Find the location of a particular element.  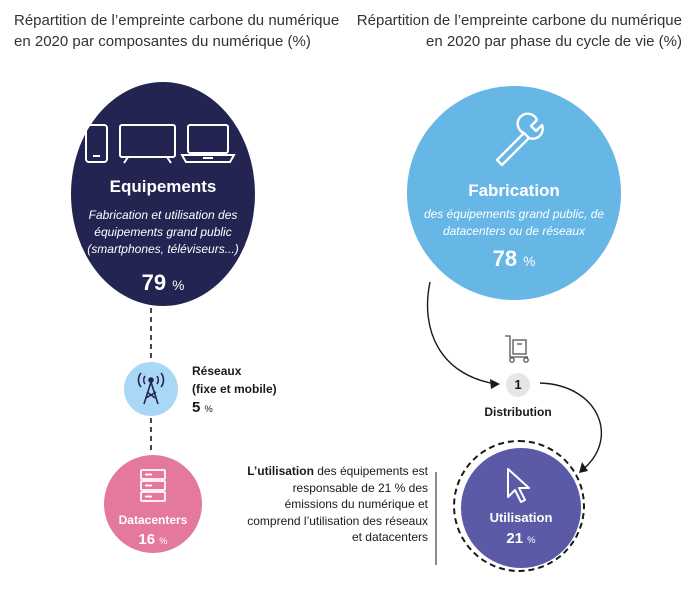

utilisation-circle is located at coordinates (521, 508).